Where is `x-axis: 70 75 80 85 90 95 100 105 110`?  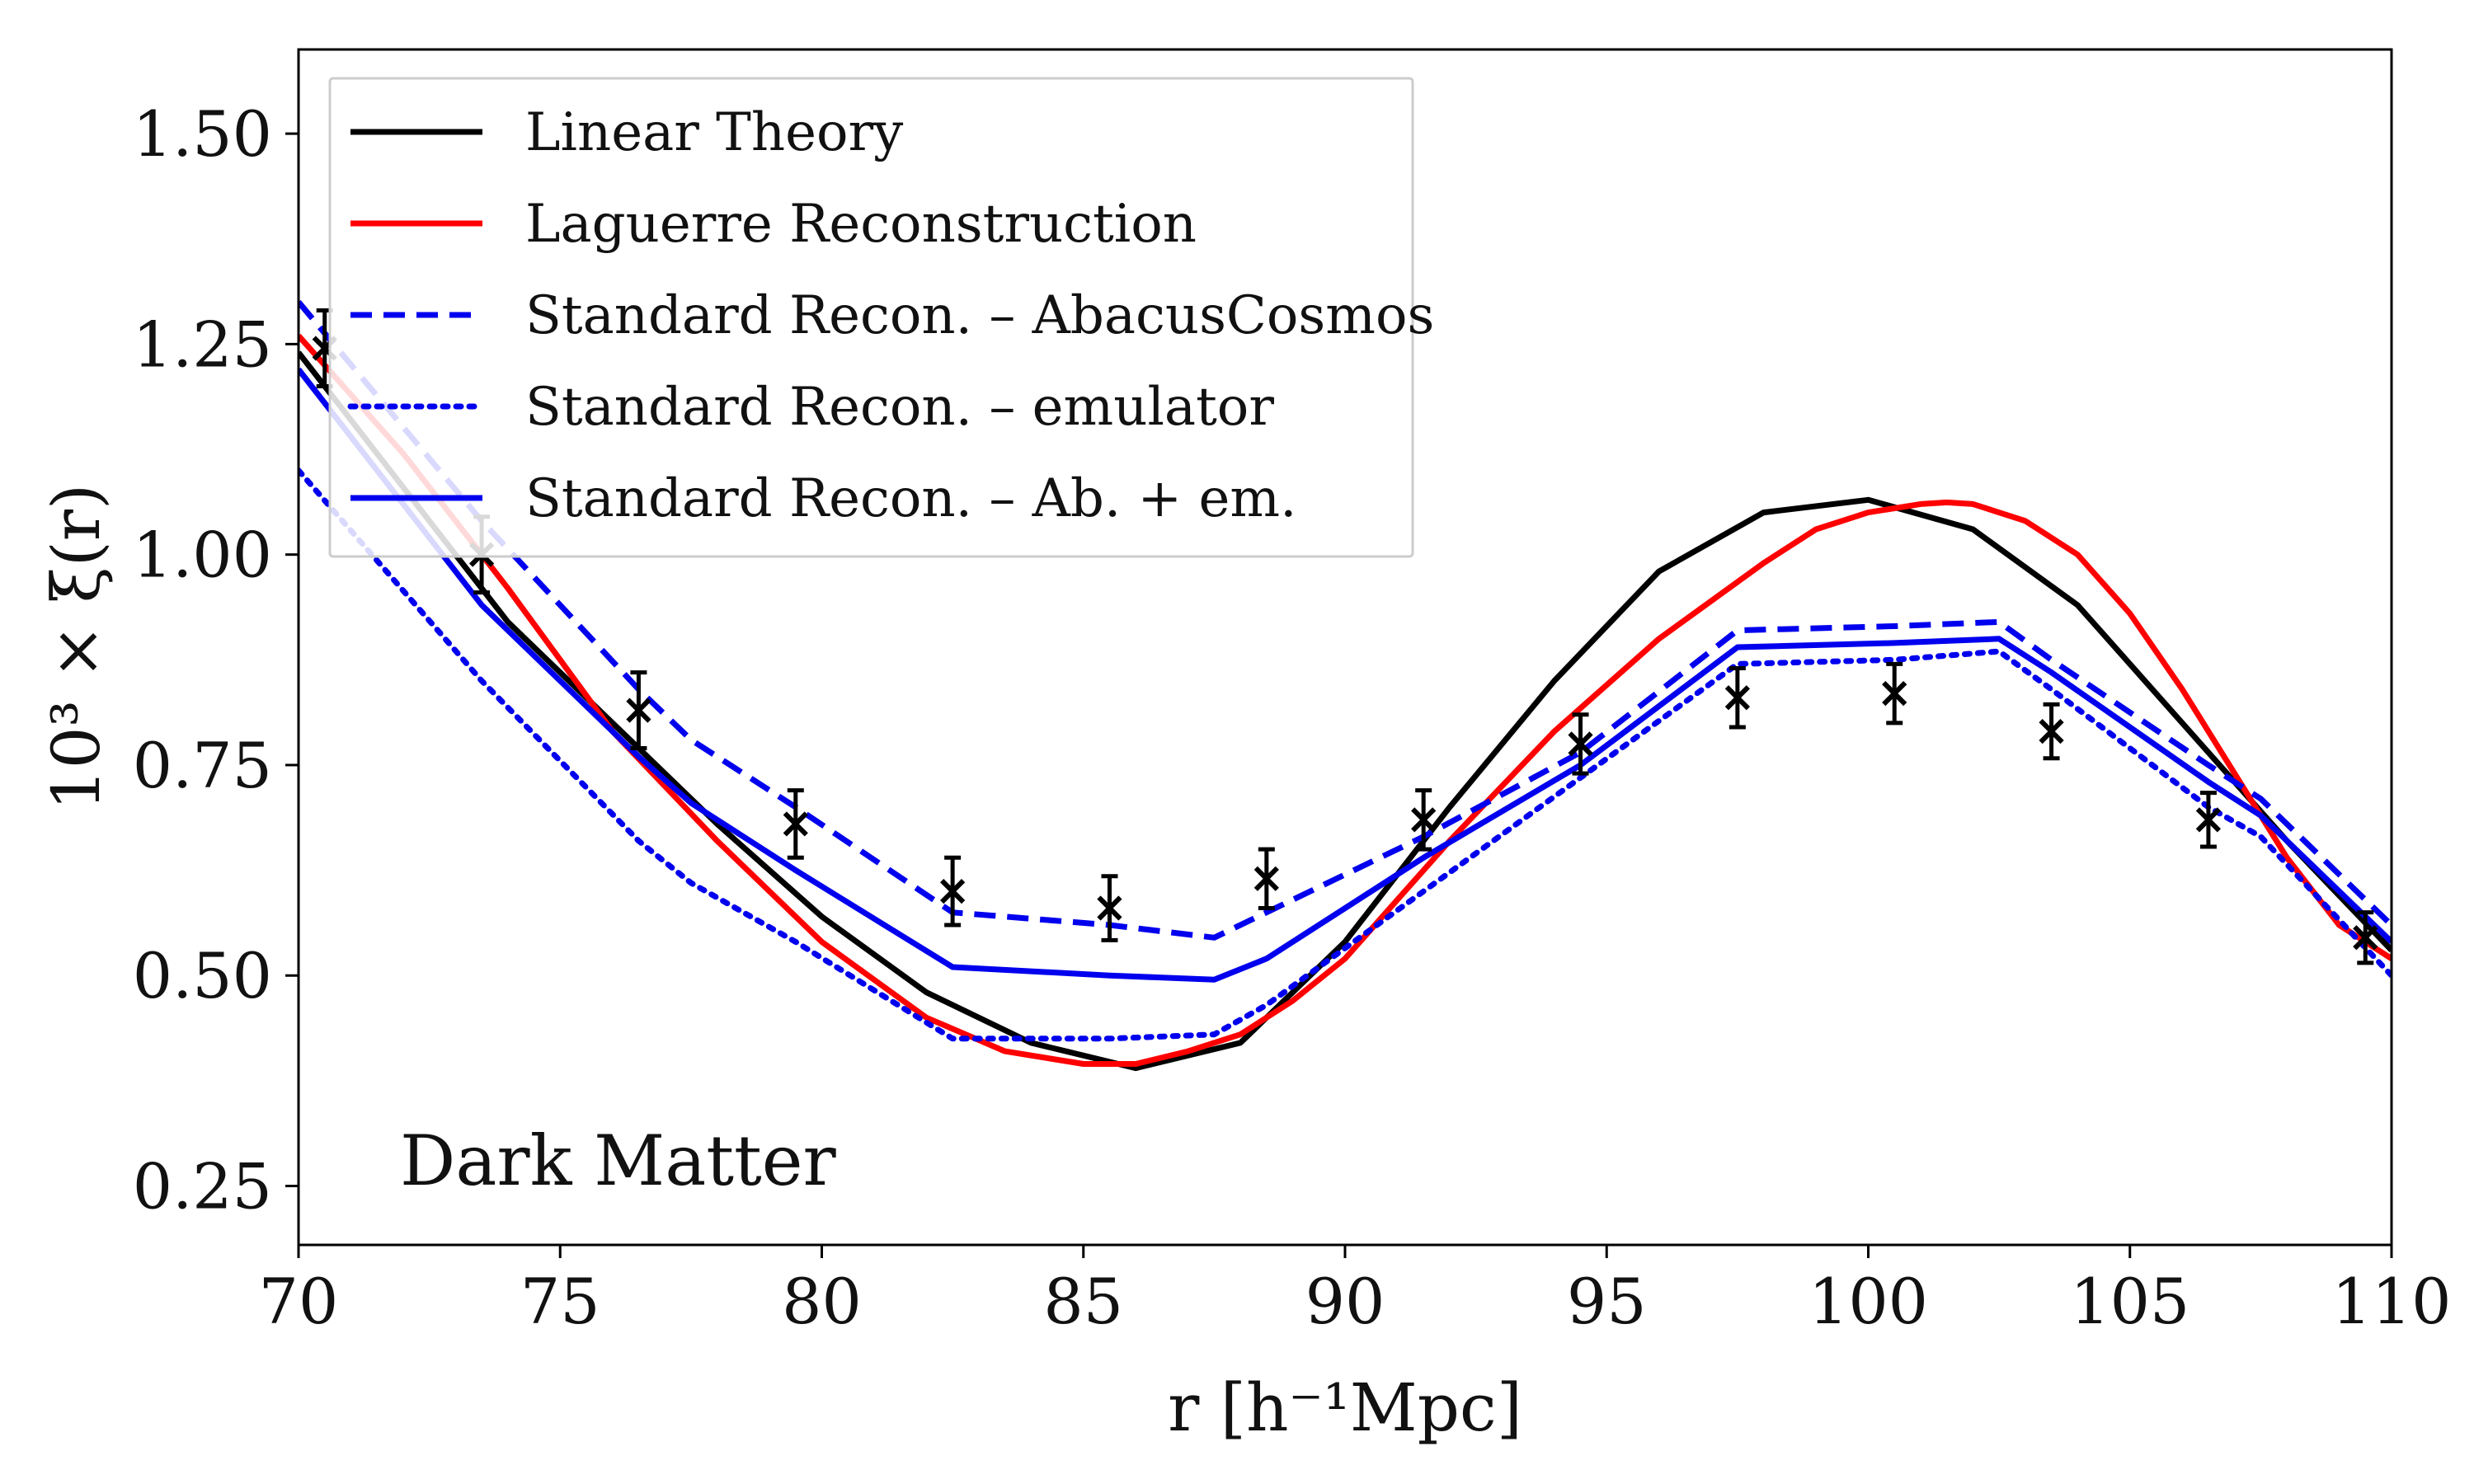
x-axis: 70 75 80 85 90 95 100 105 110 is located at coordinates (1355, 1291).